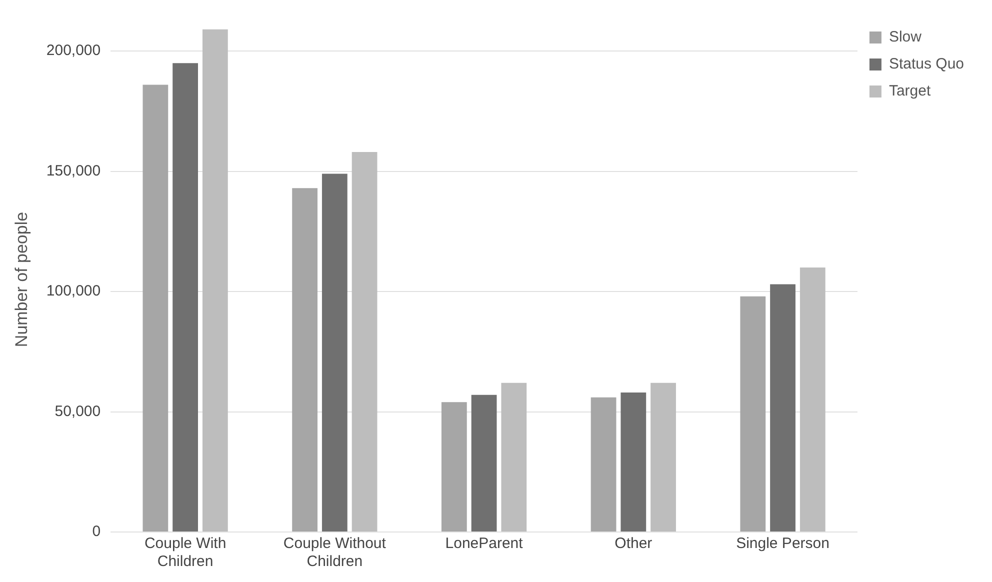  Describe the element at coordinates (185, 552) in the screenshot. I see `x-tick-label: Couple With Children` at that location.